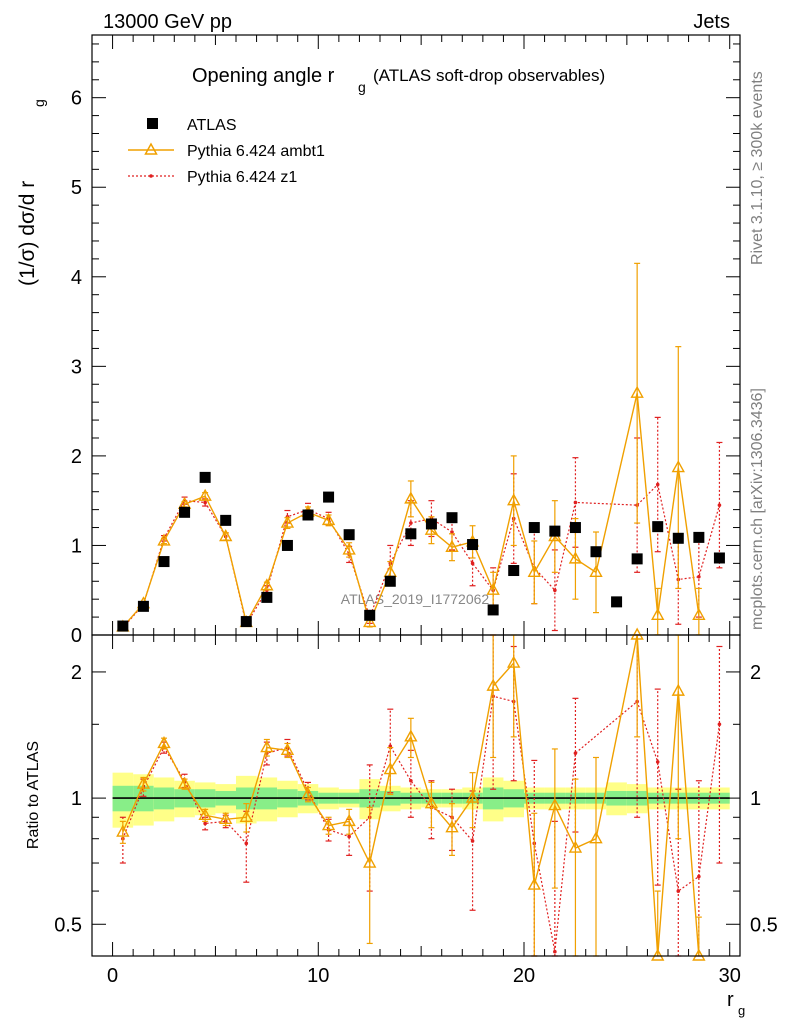 This screenshot has height=1024, width=786. What do you see at coordinates (76, 546) in the screenshot?
I see `main-ytick-label: 1` at bounding box center [76, 546].